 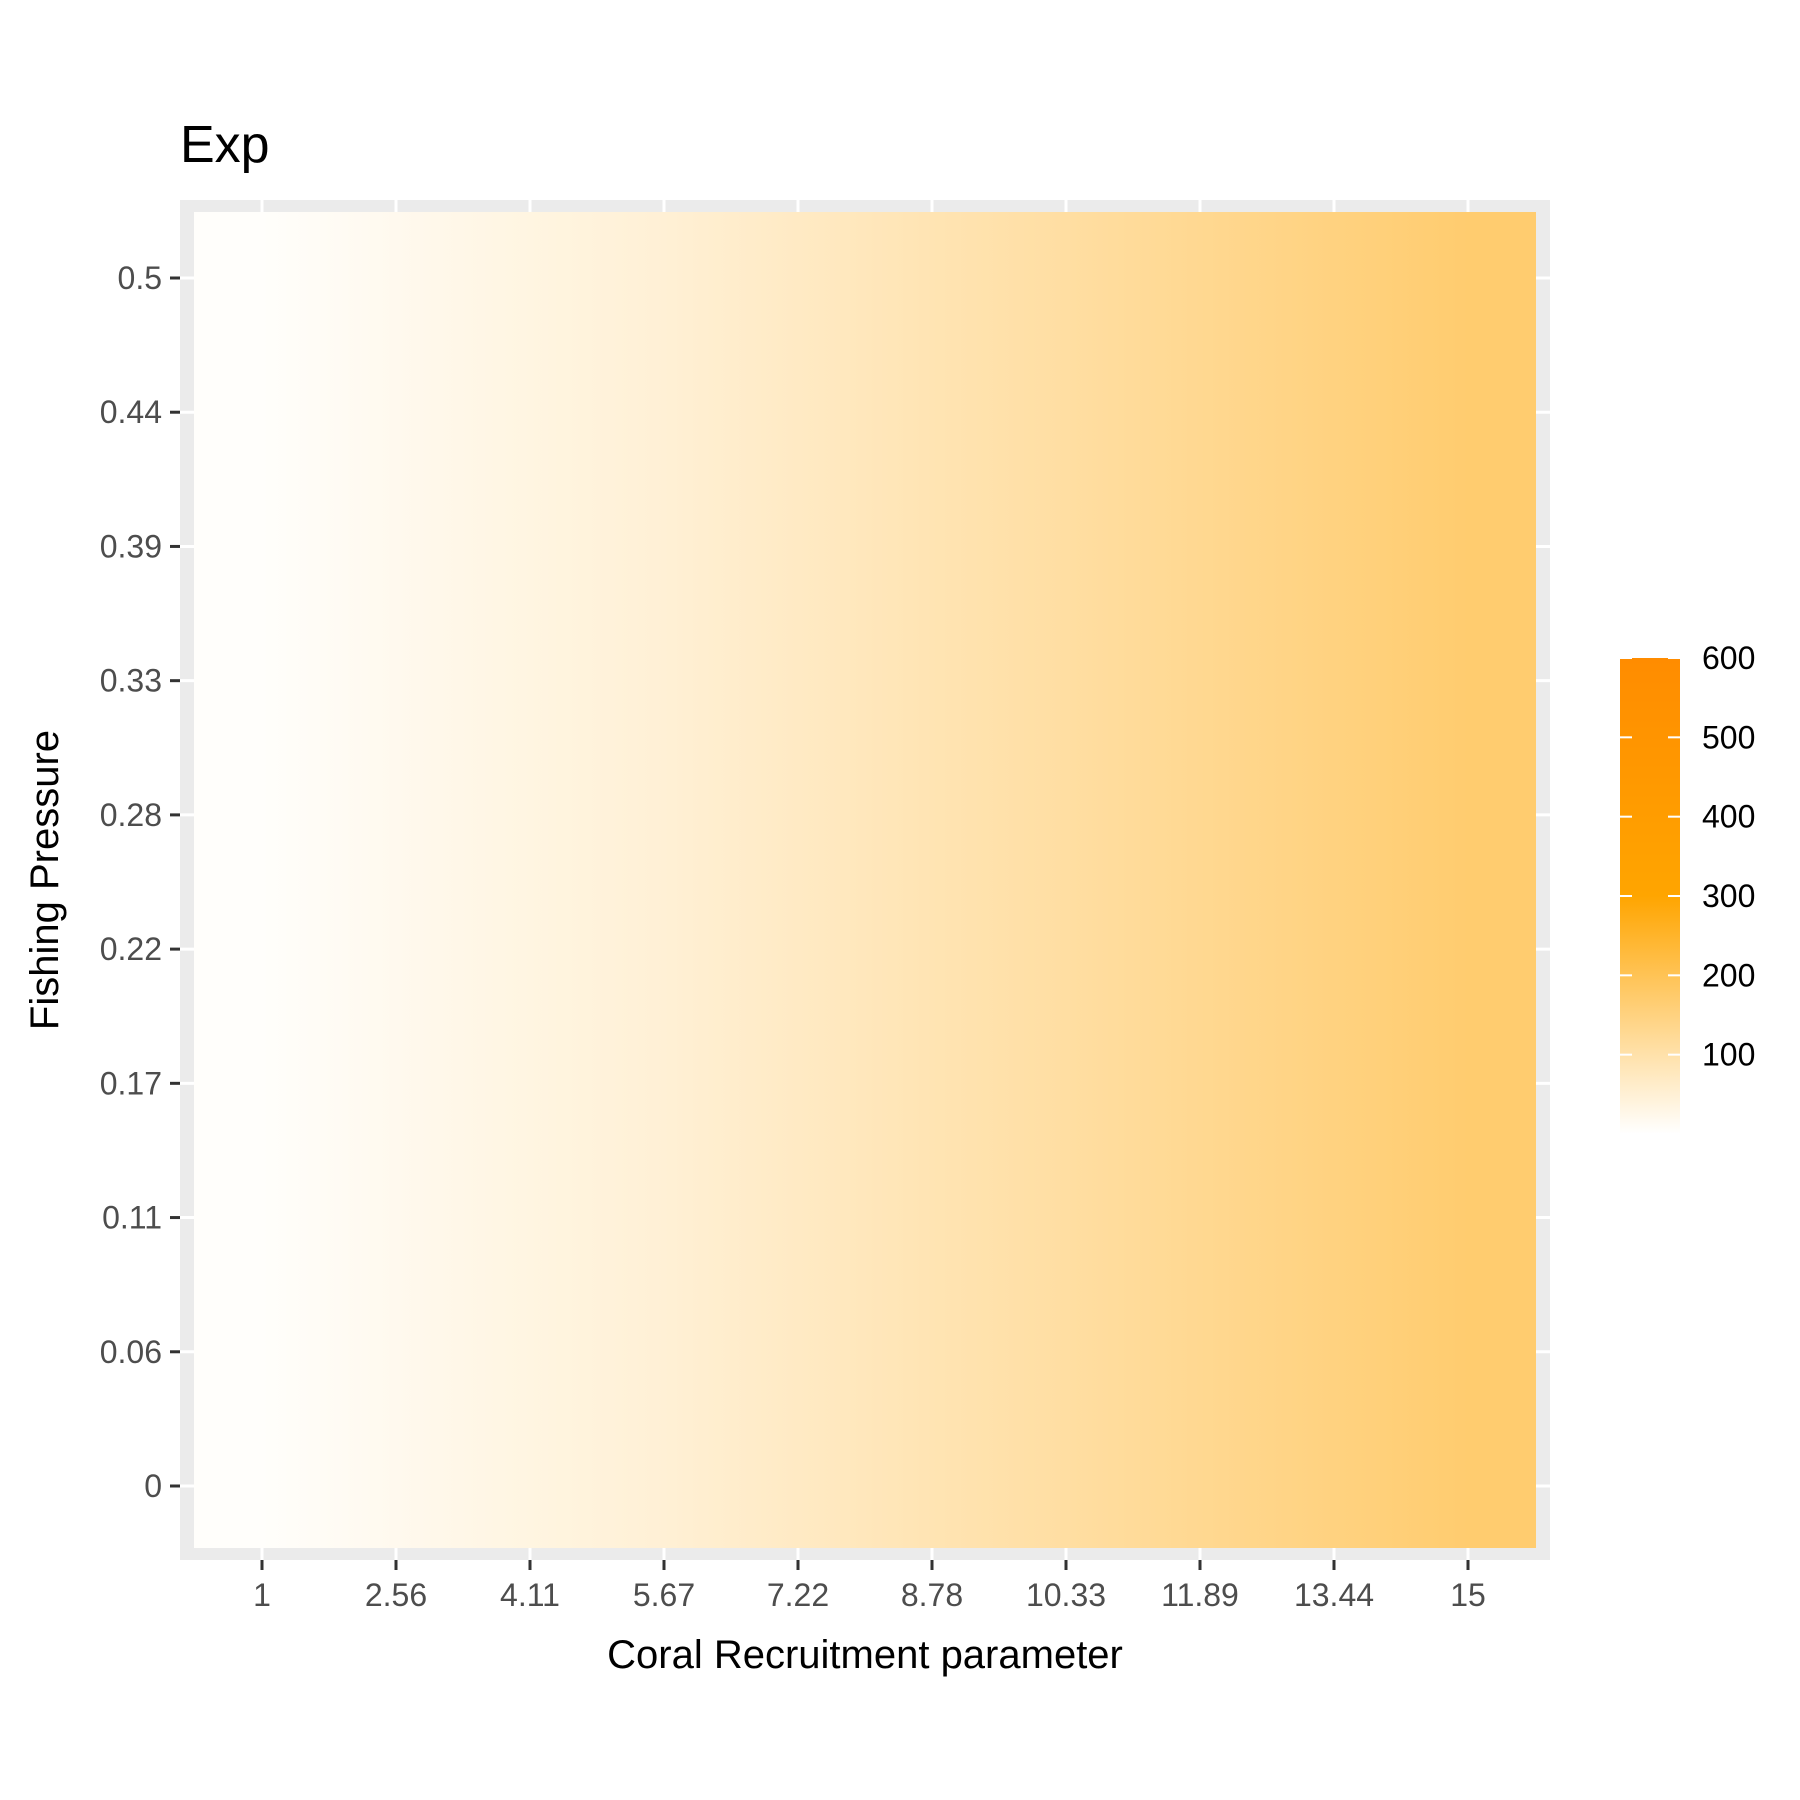 What do you see at coordinates (131, 1083) in the screenshot?
I see `y-tick-label: 0.17` at bounding box center [131, 1083].